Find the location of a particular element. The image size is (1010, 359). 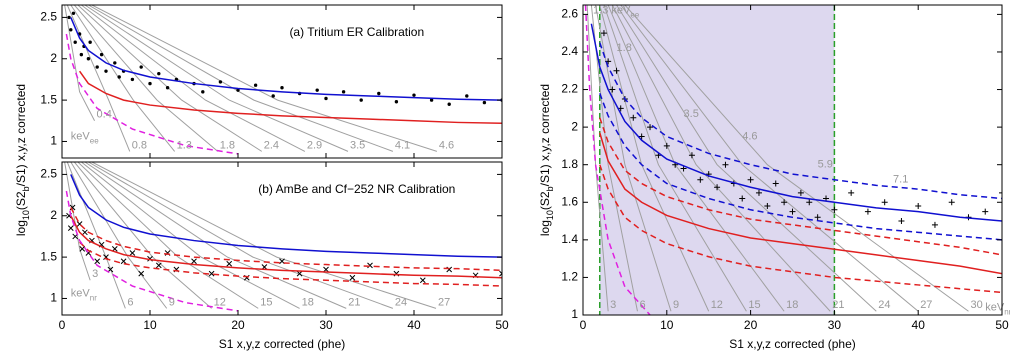

contour-label: 21 is located at coordinates (354, 302).